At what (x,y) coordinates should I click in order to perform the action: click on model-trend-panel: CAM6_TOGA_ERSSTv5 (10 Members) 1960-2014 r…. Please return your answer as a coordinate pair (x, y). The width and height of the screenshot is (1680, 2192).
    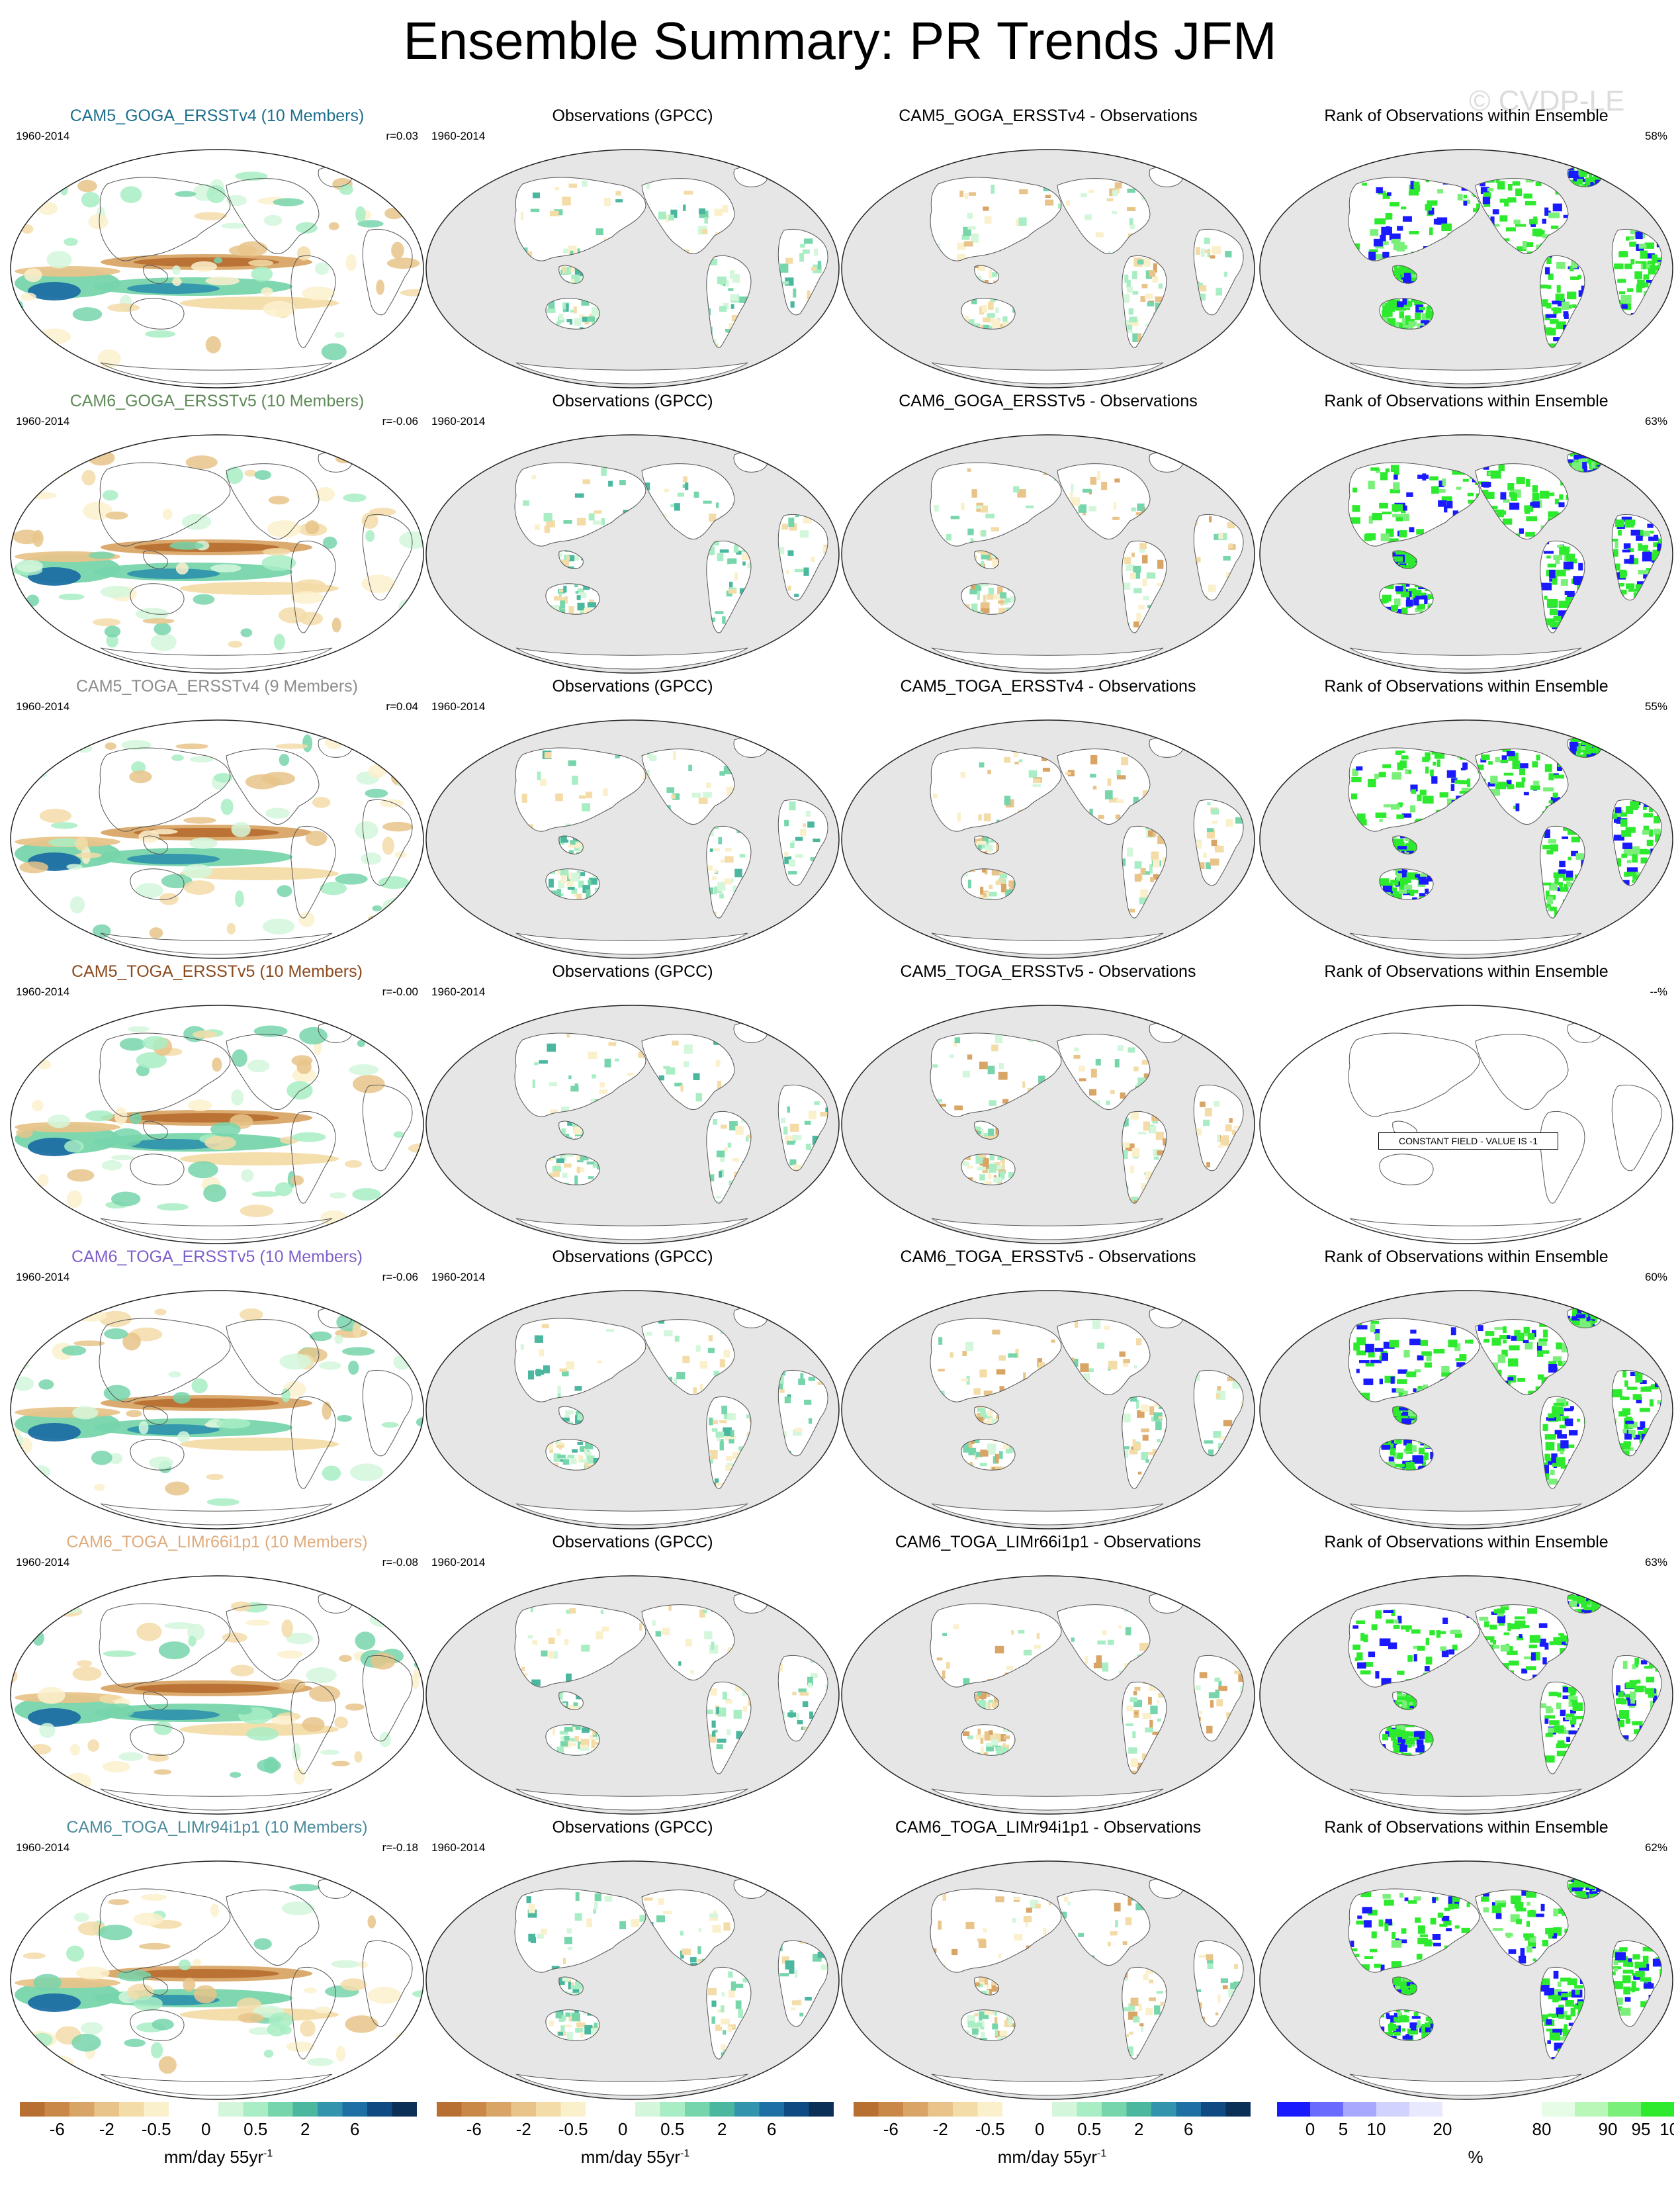
    Looking at the image, I should click on (217, 1389).